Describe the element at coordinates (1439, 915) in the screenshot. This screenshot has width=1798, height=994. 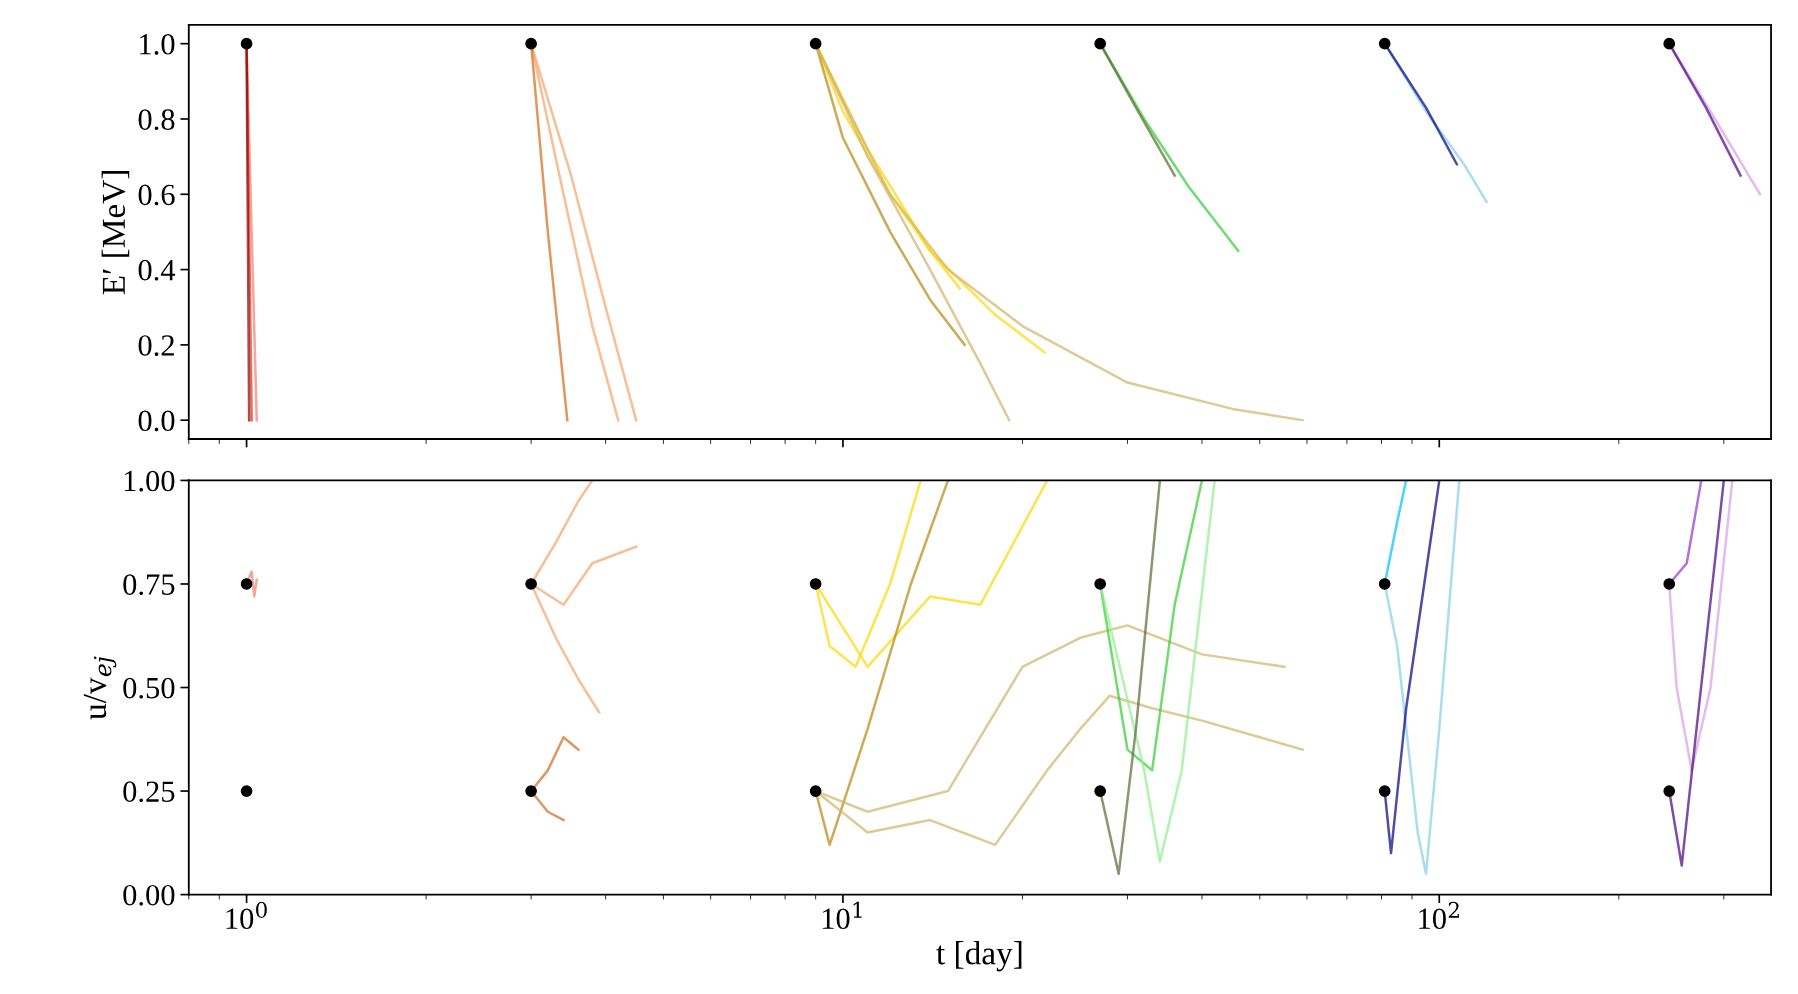
I see `x-tick-label: 10$^{2}$` at that location.